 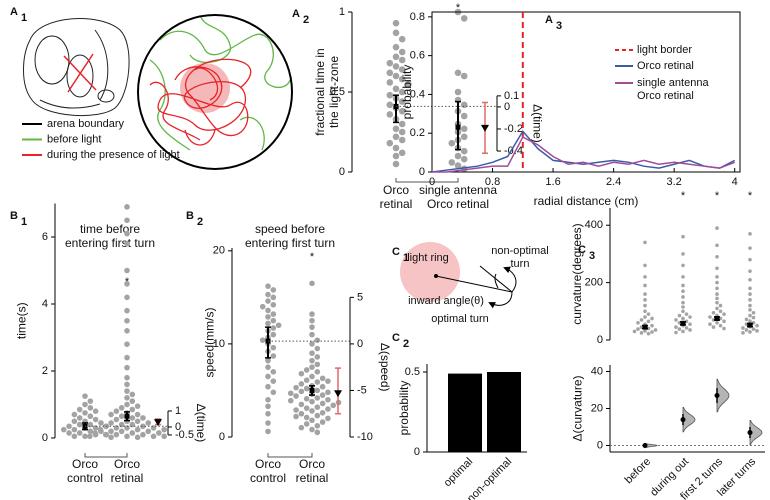 I want to click on c1-text-box: optimal turn, so click(x=459, y=319).